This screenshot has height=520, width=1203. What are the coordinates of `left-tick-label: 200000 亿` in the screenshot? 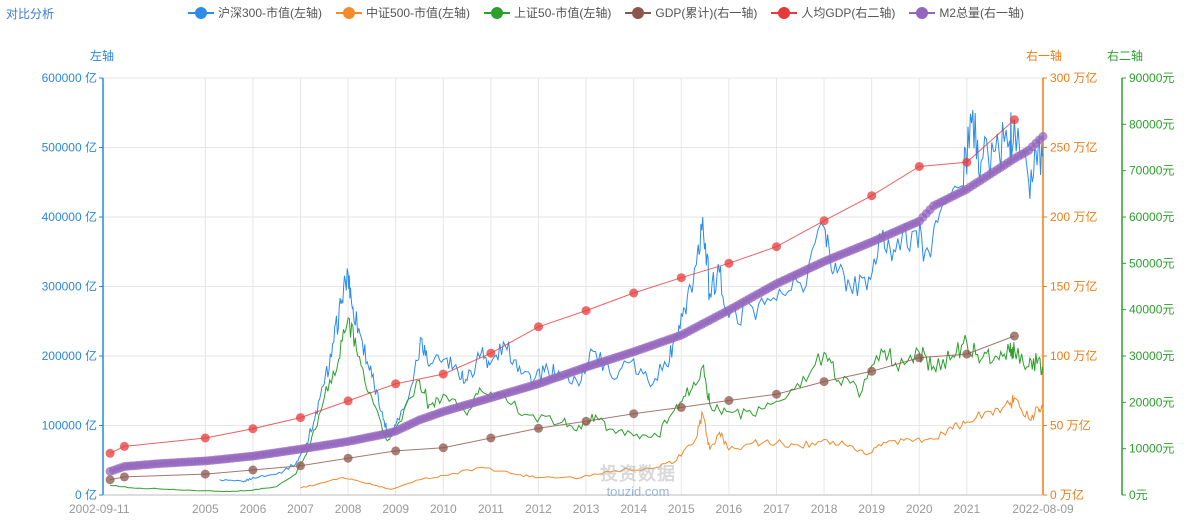 It's located at (69, 355).